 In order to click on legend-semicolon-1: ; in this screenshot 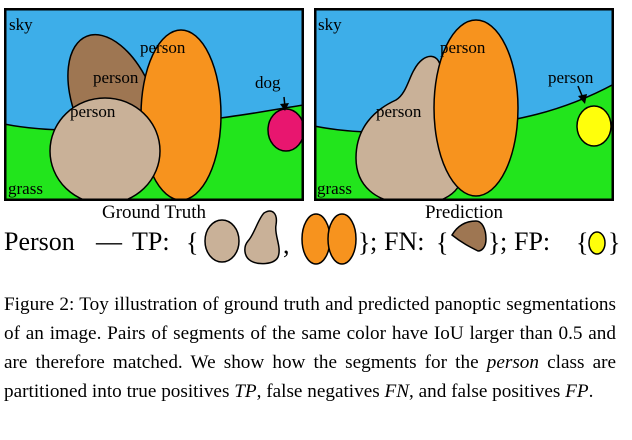, I will do `click(373, 241)`.